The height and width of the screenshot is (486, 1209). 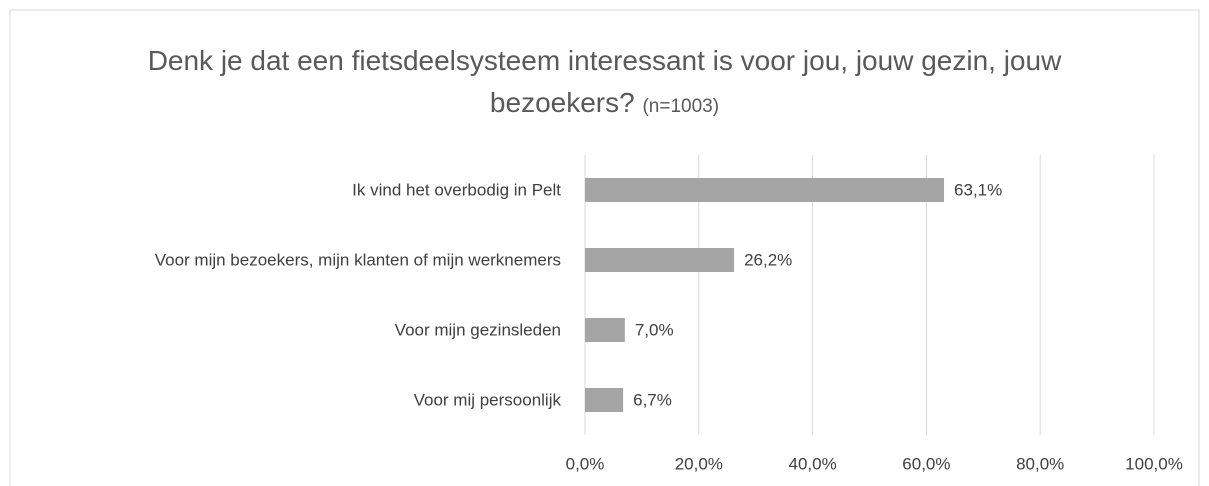 I want to click on y-tick-label: Voor mij persoonlijk, so click(x=488, y=399).